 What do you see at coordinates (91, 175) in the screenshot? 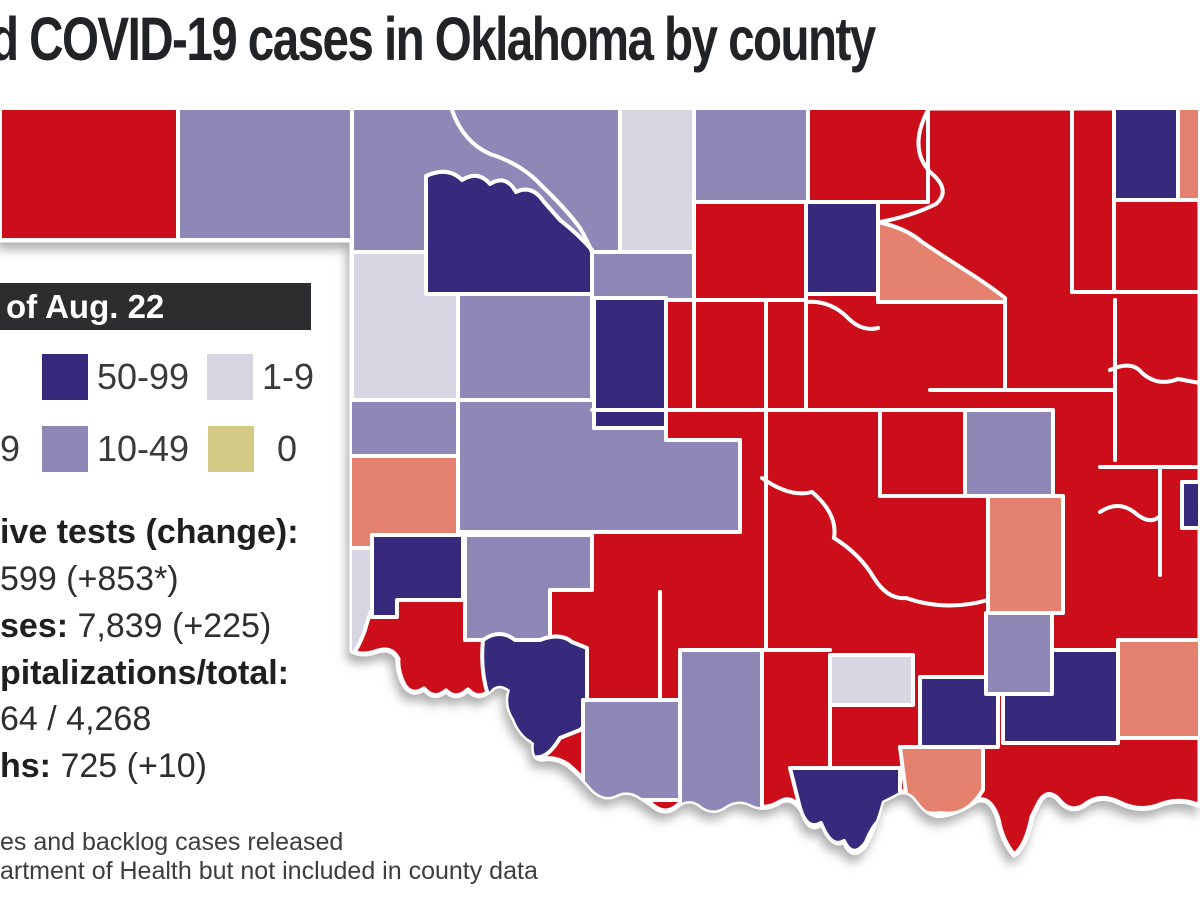
I see `county-region-panhandle-west` at bounding box center [91, 175].